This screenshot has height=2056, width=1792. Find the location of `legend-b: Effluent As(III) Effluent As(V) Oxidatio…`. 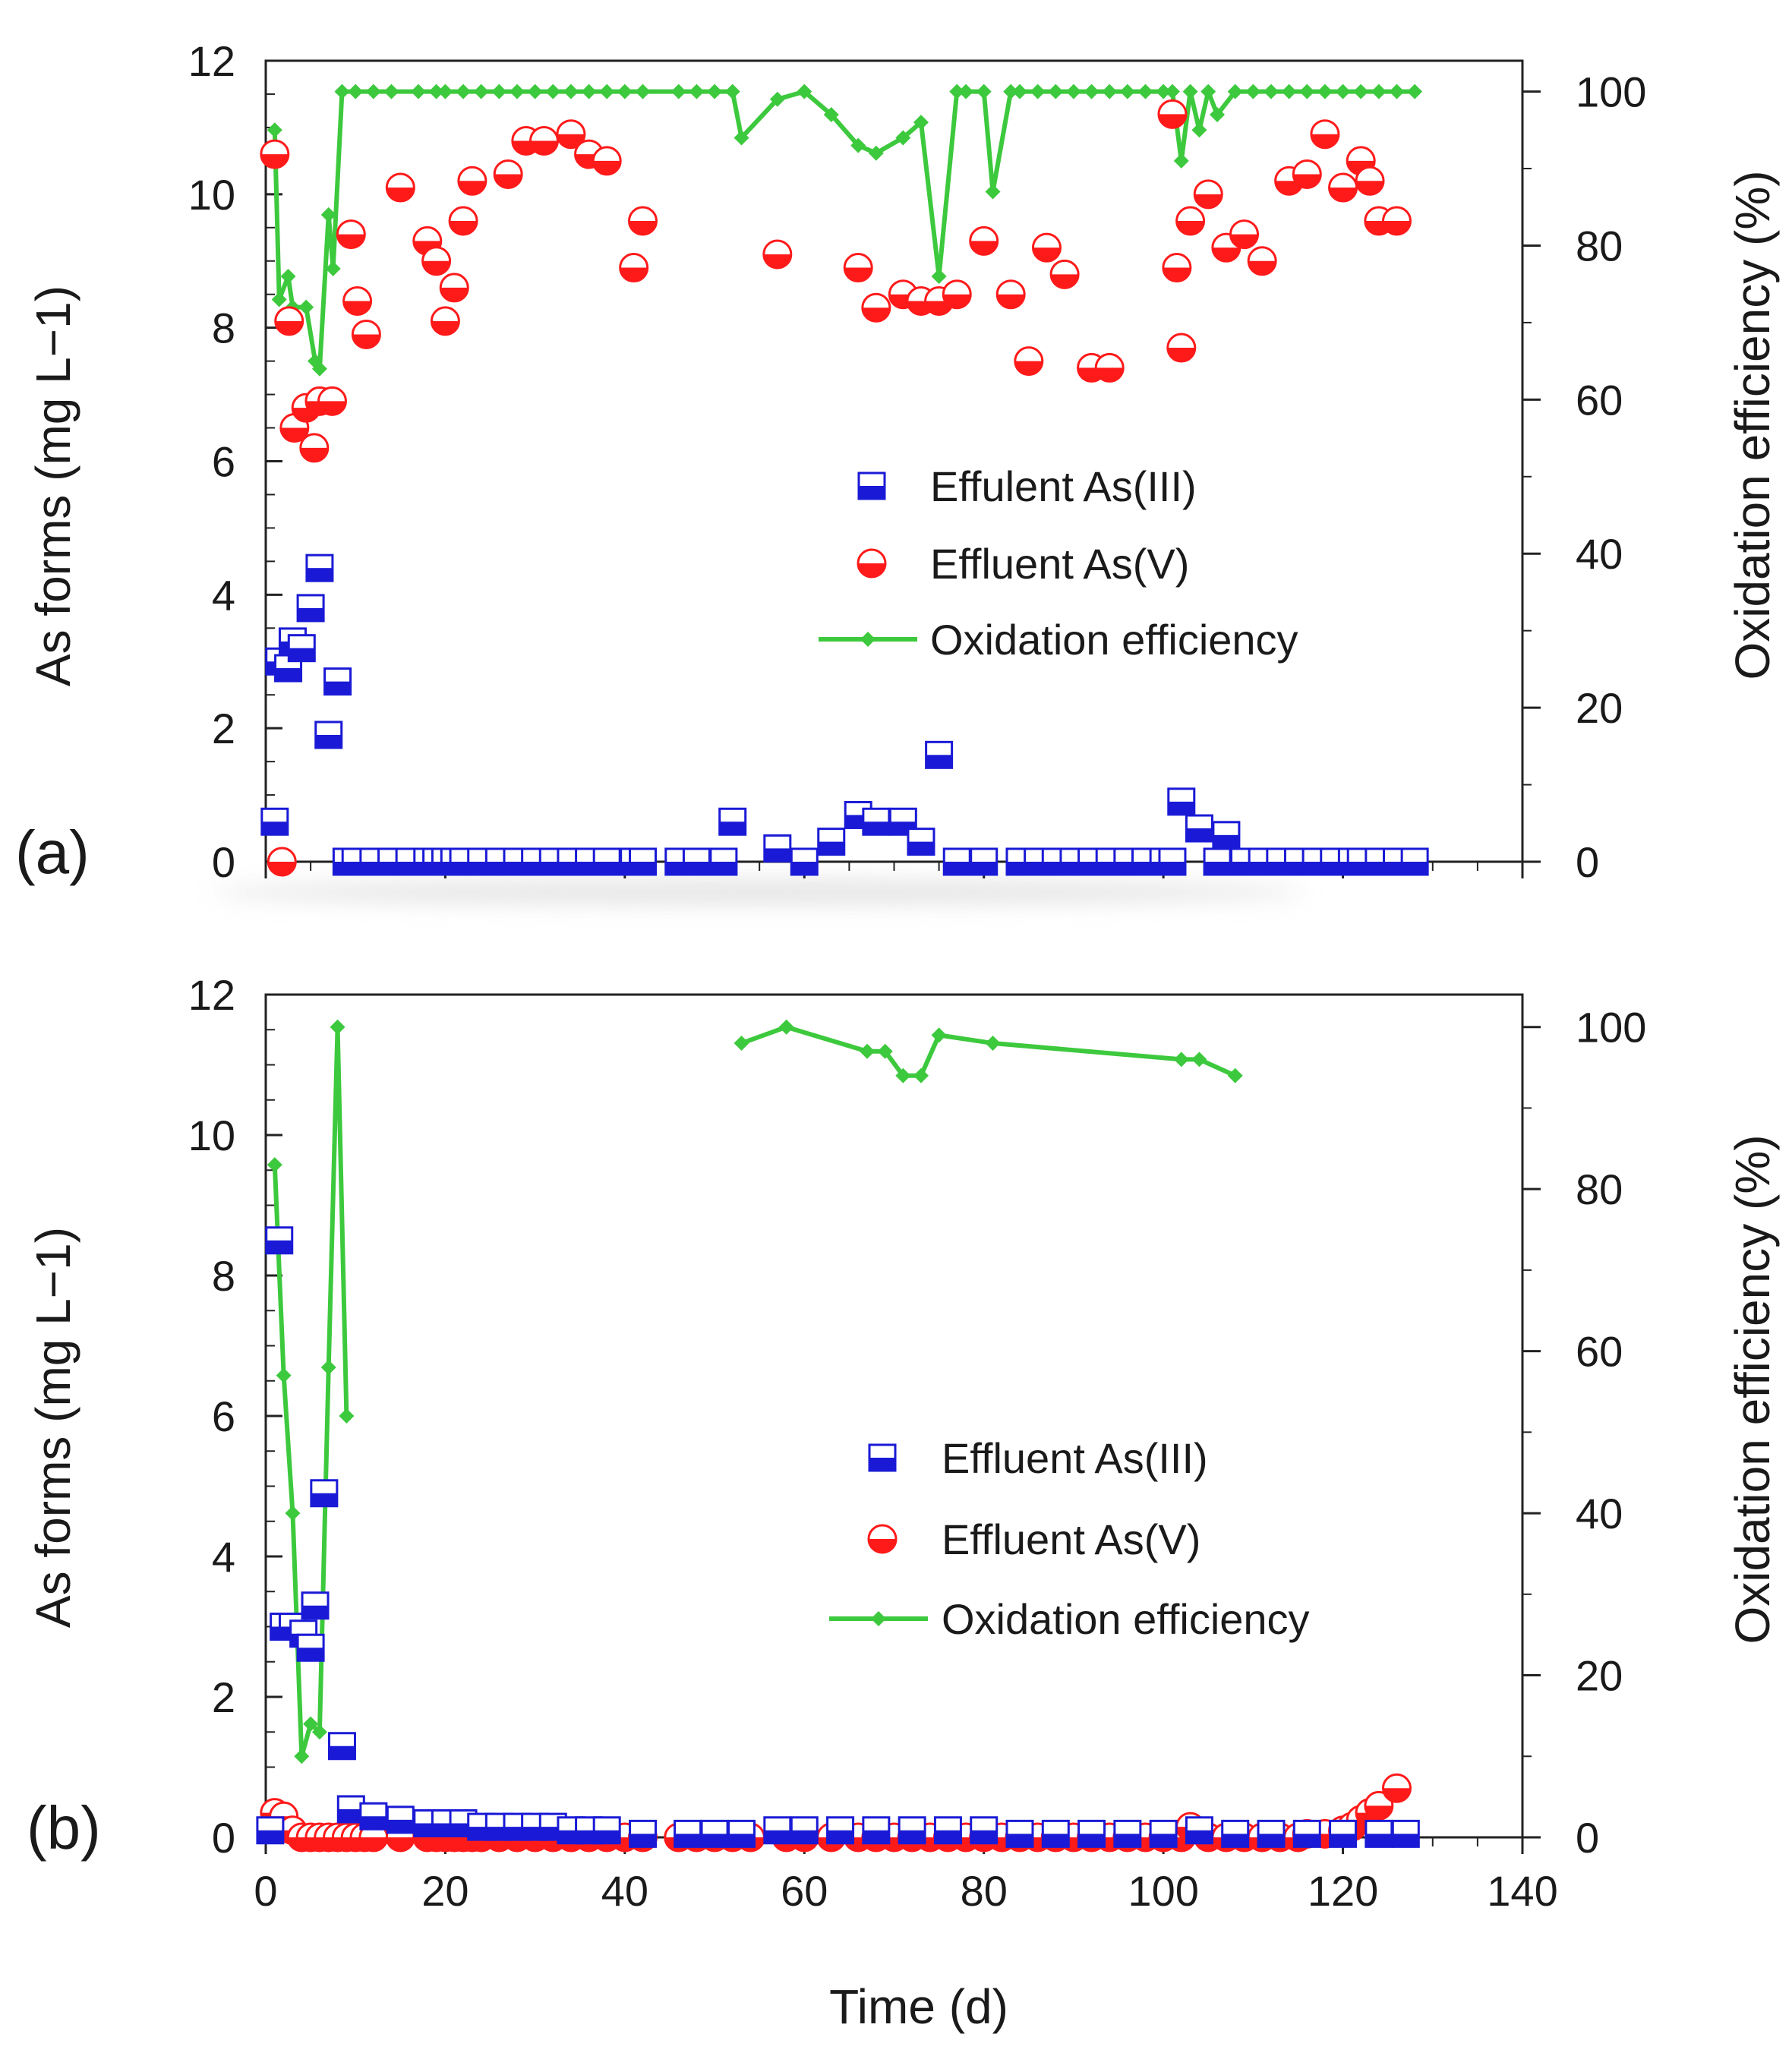

legend-b: Effluent As(III) Effluent As(V) Oxidatio… is located at coordinates (1069, 1538).